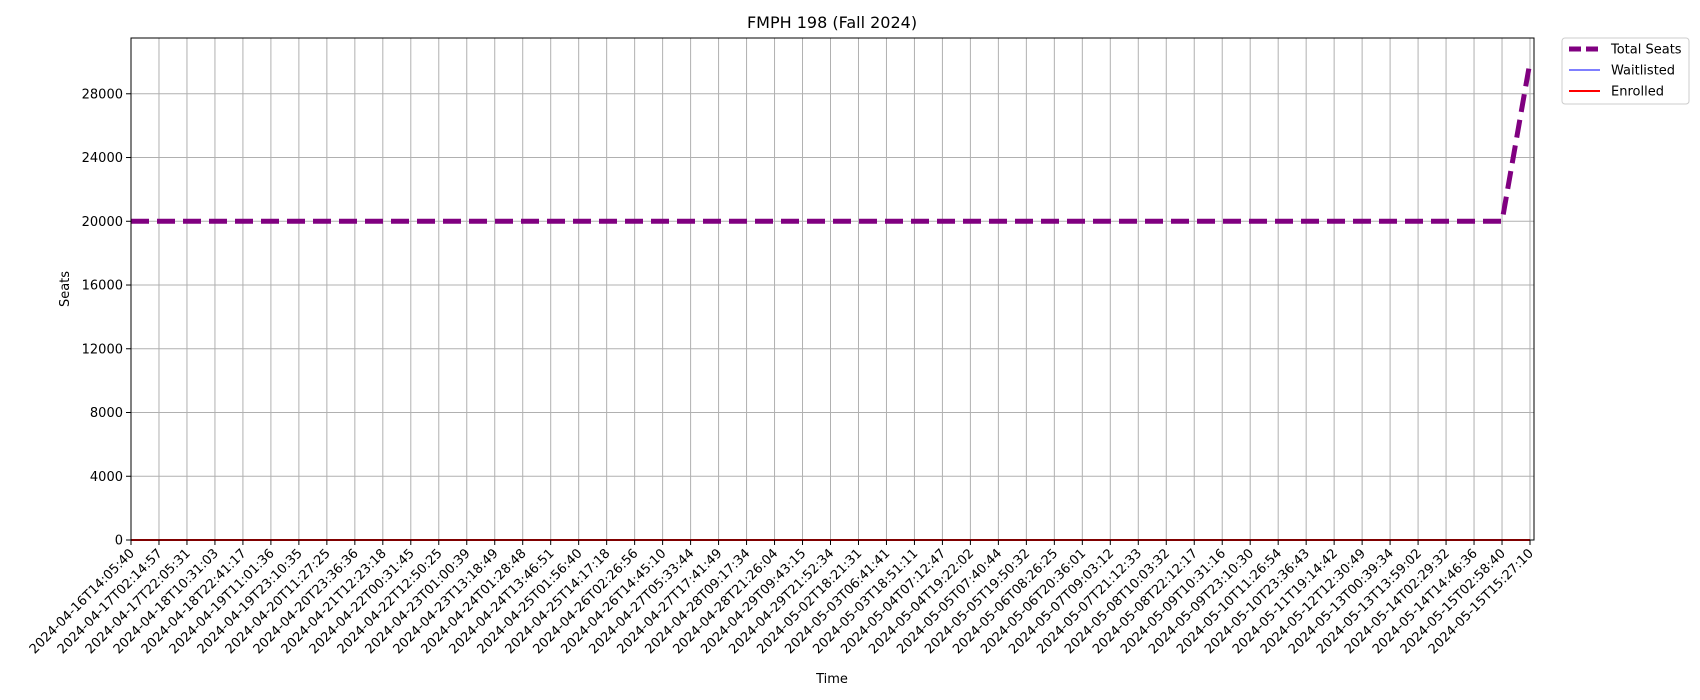  I want to click on legend: Total Seats Waitlisted Enrolled, so click(1625, 71).